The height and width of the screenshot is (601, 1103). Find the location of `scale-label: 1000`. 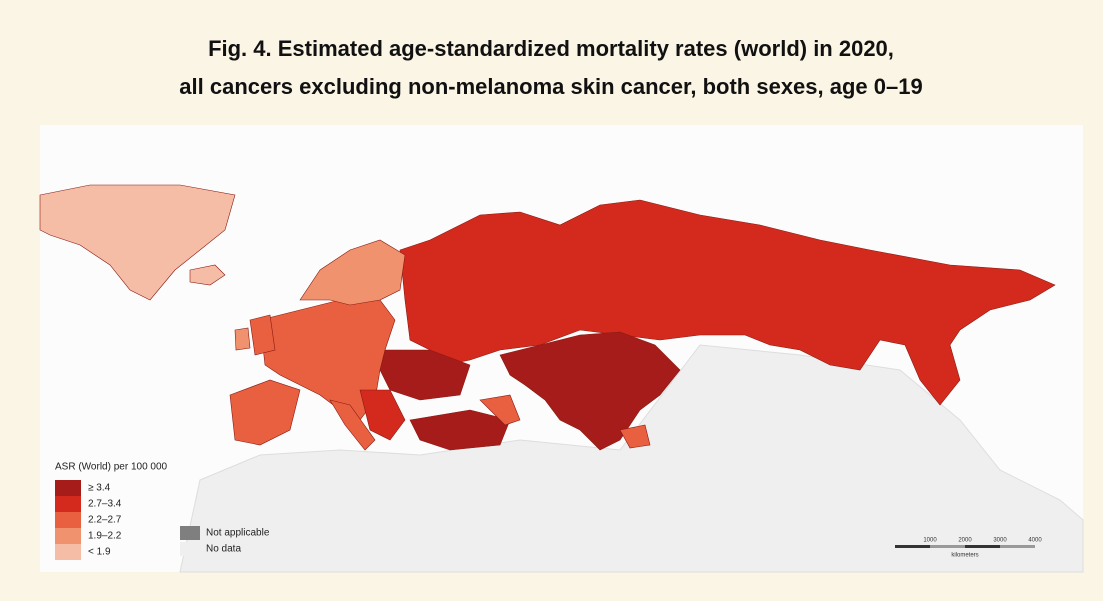

scale-label: 1000 is located at coordinates (930, 541).